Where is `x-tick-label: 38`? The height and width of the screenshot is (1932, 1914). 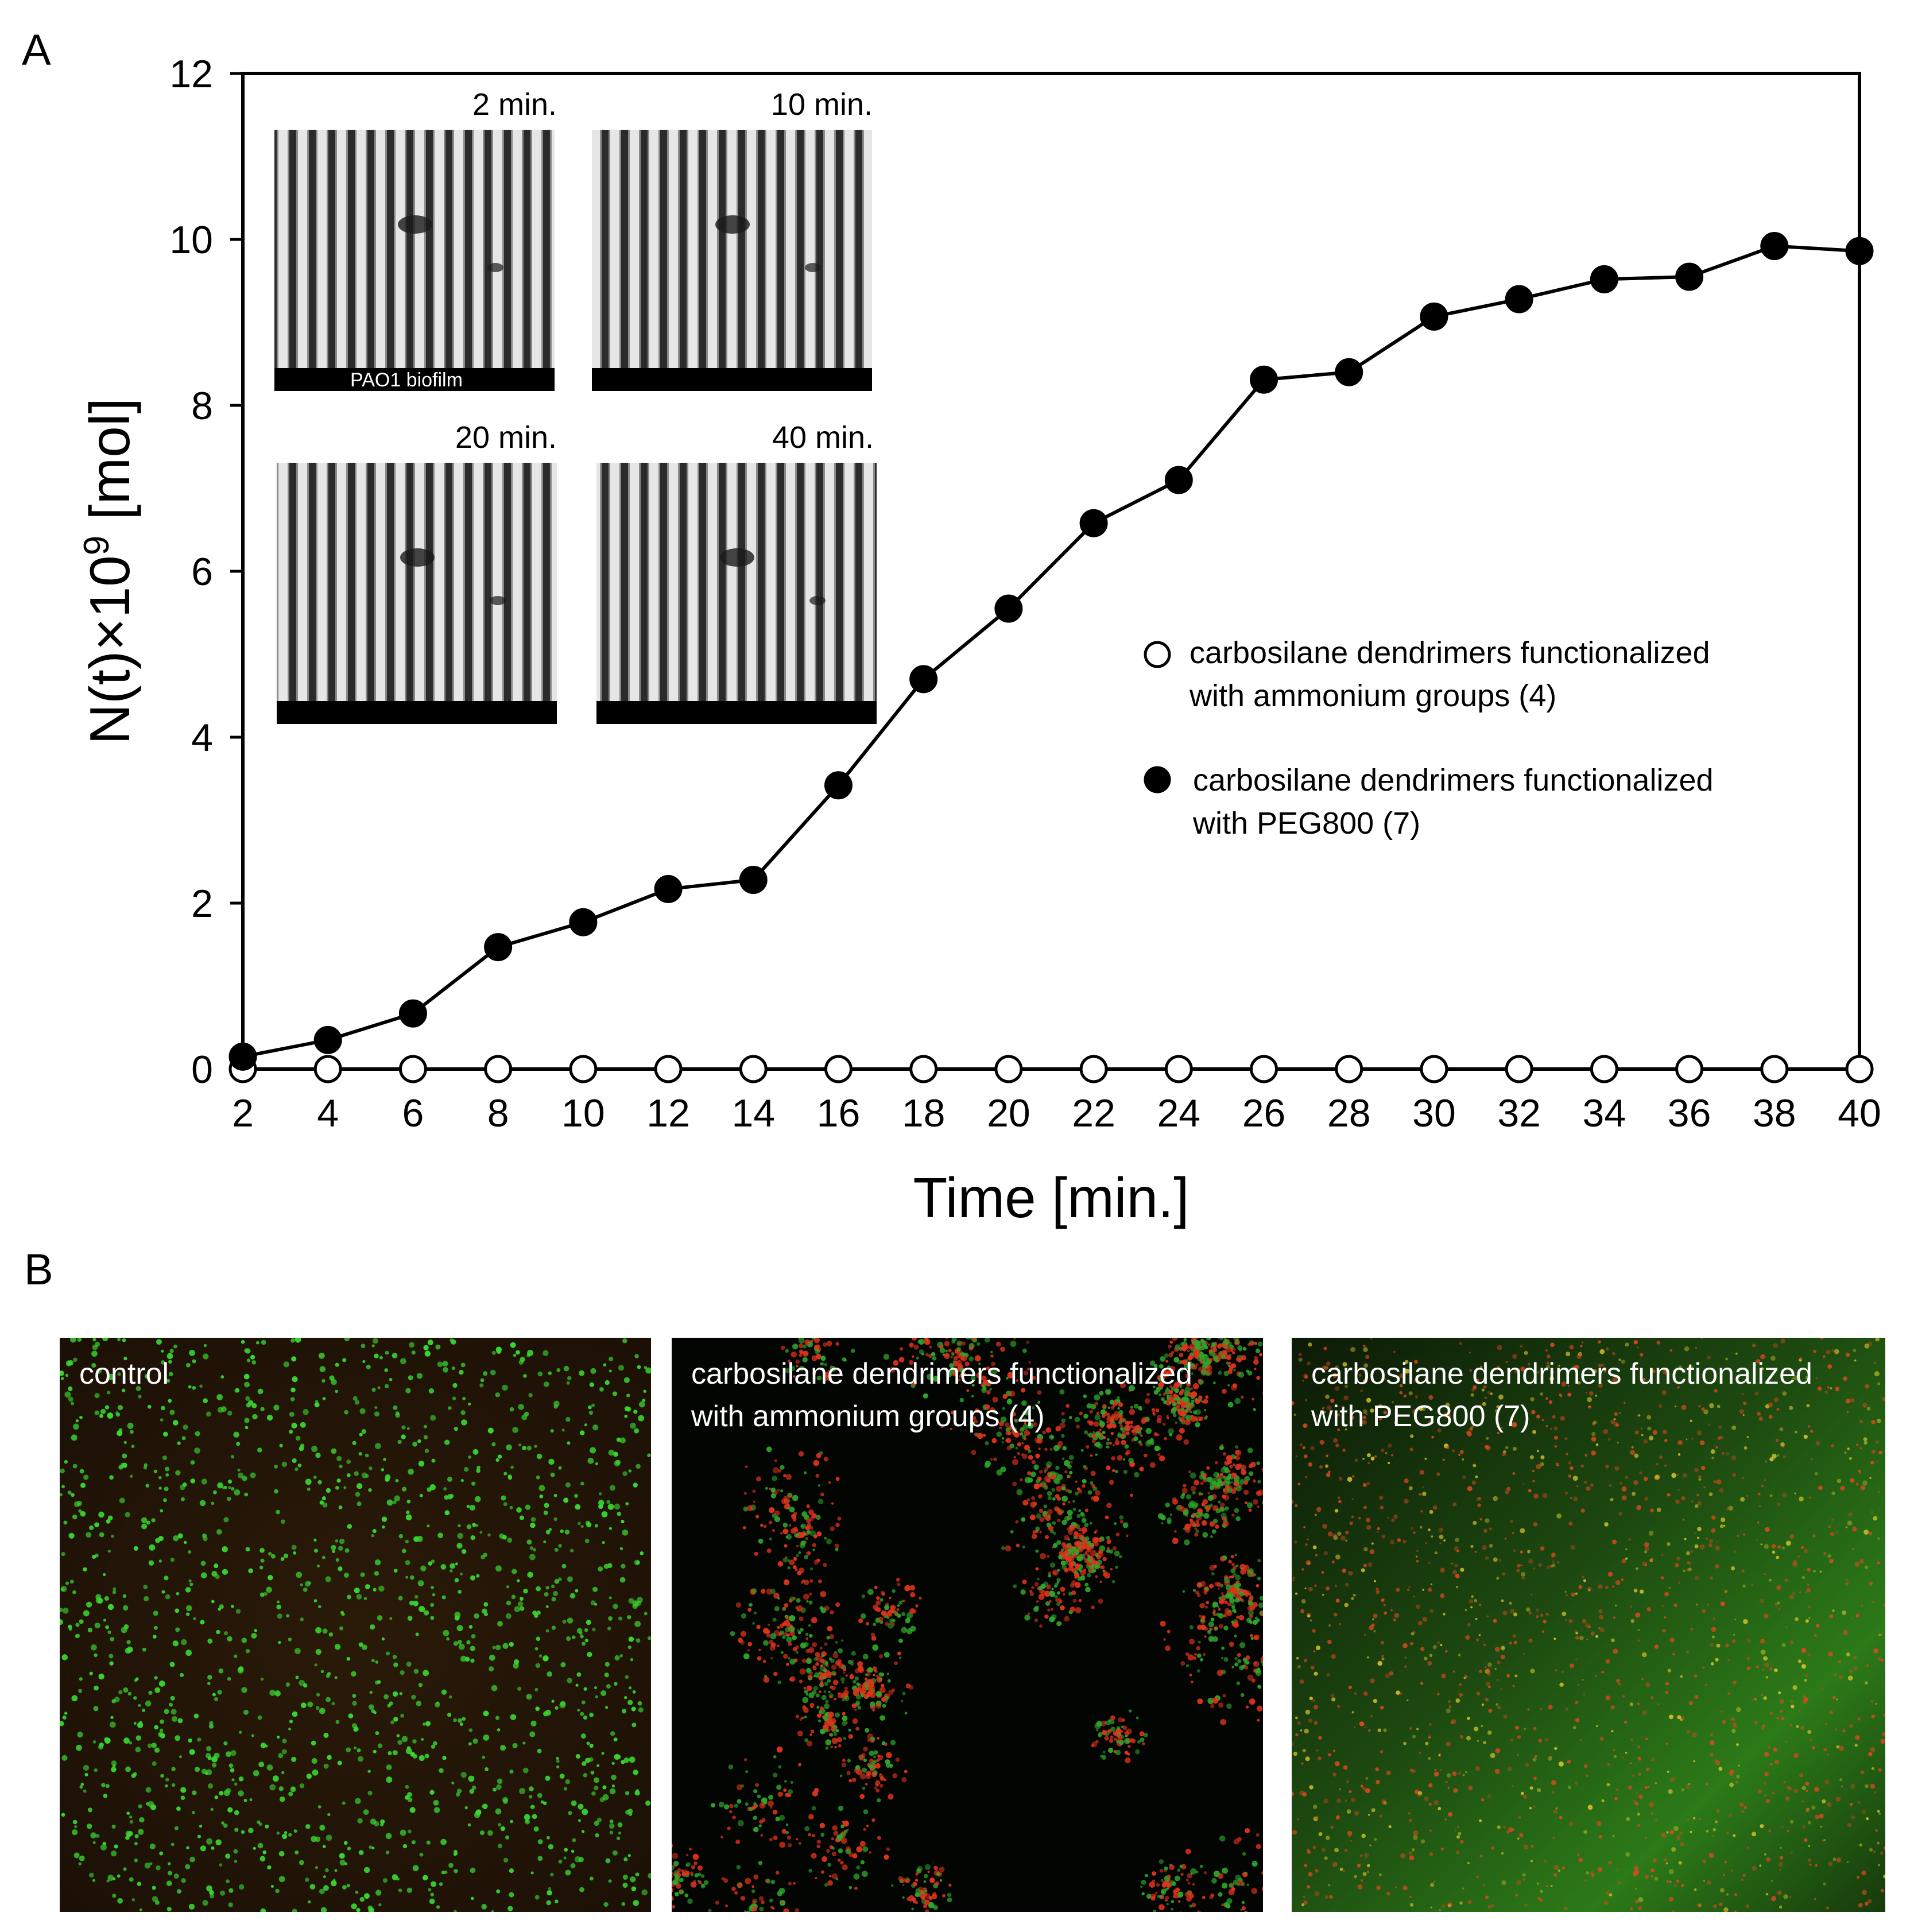 x-tick-label: 38 is located at coordinates (1774, 1113).